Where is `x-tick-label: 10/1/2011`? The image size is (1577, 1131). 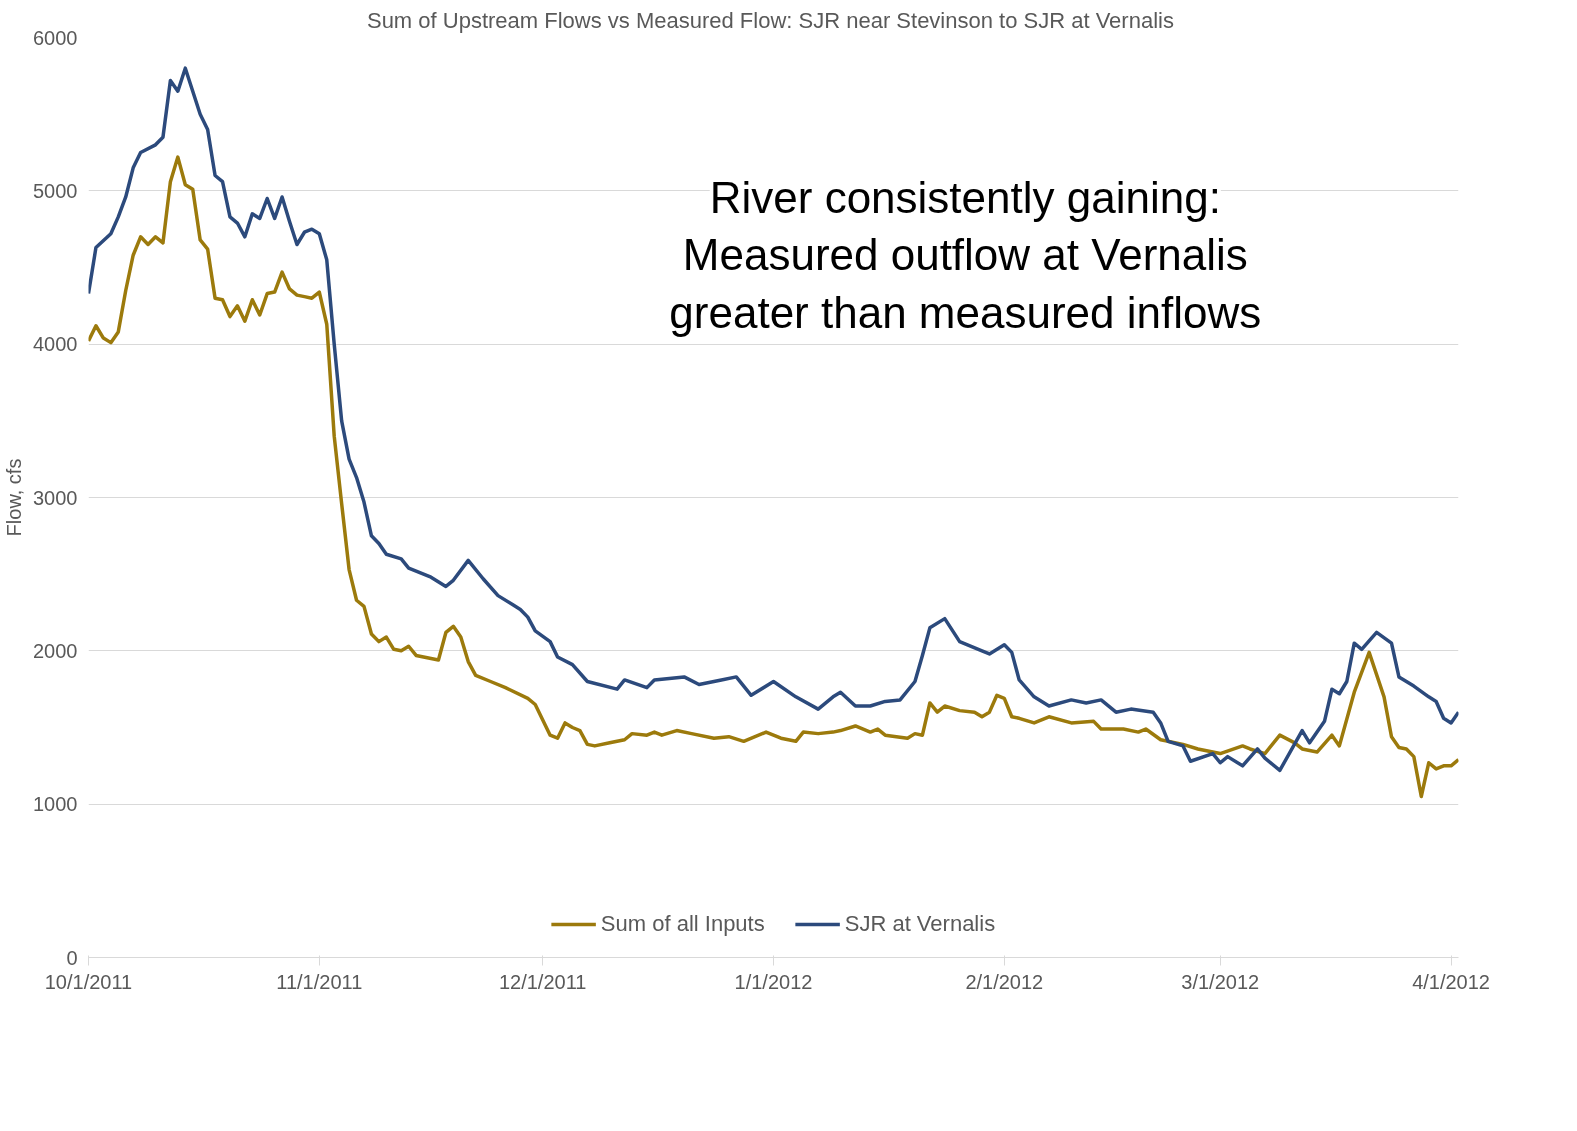
x-tick-label: 10/1/2011 is located at coordinates (88, 981).